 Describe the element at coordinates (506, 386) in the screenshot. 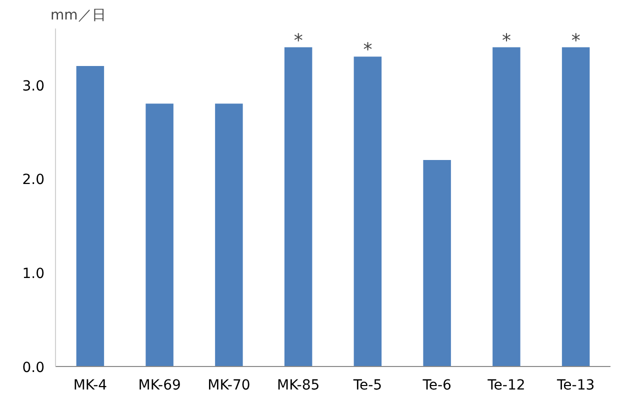

I see `x-tick-label: Te-12` at that location.